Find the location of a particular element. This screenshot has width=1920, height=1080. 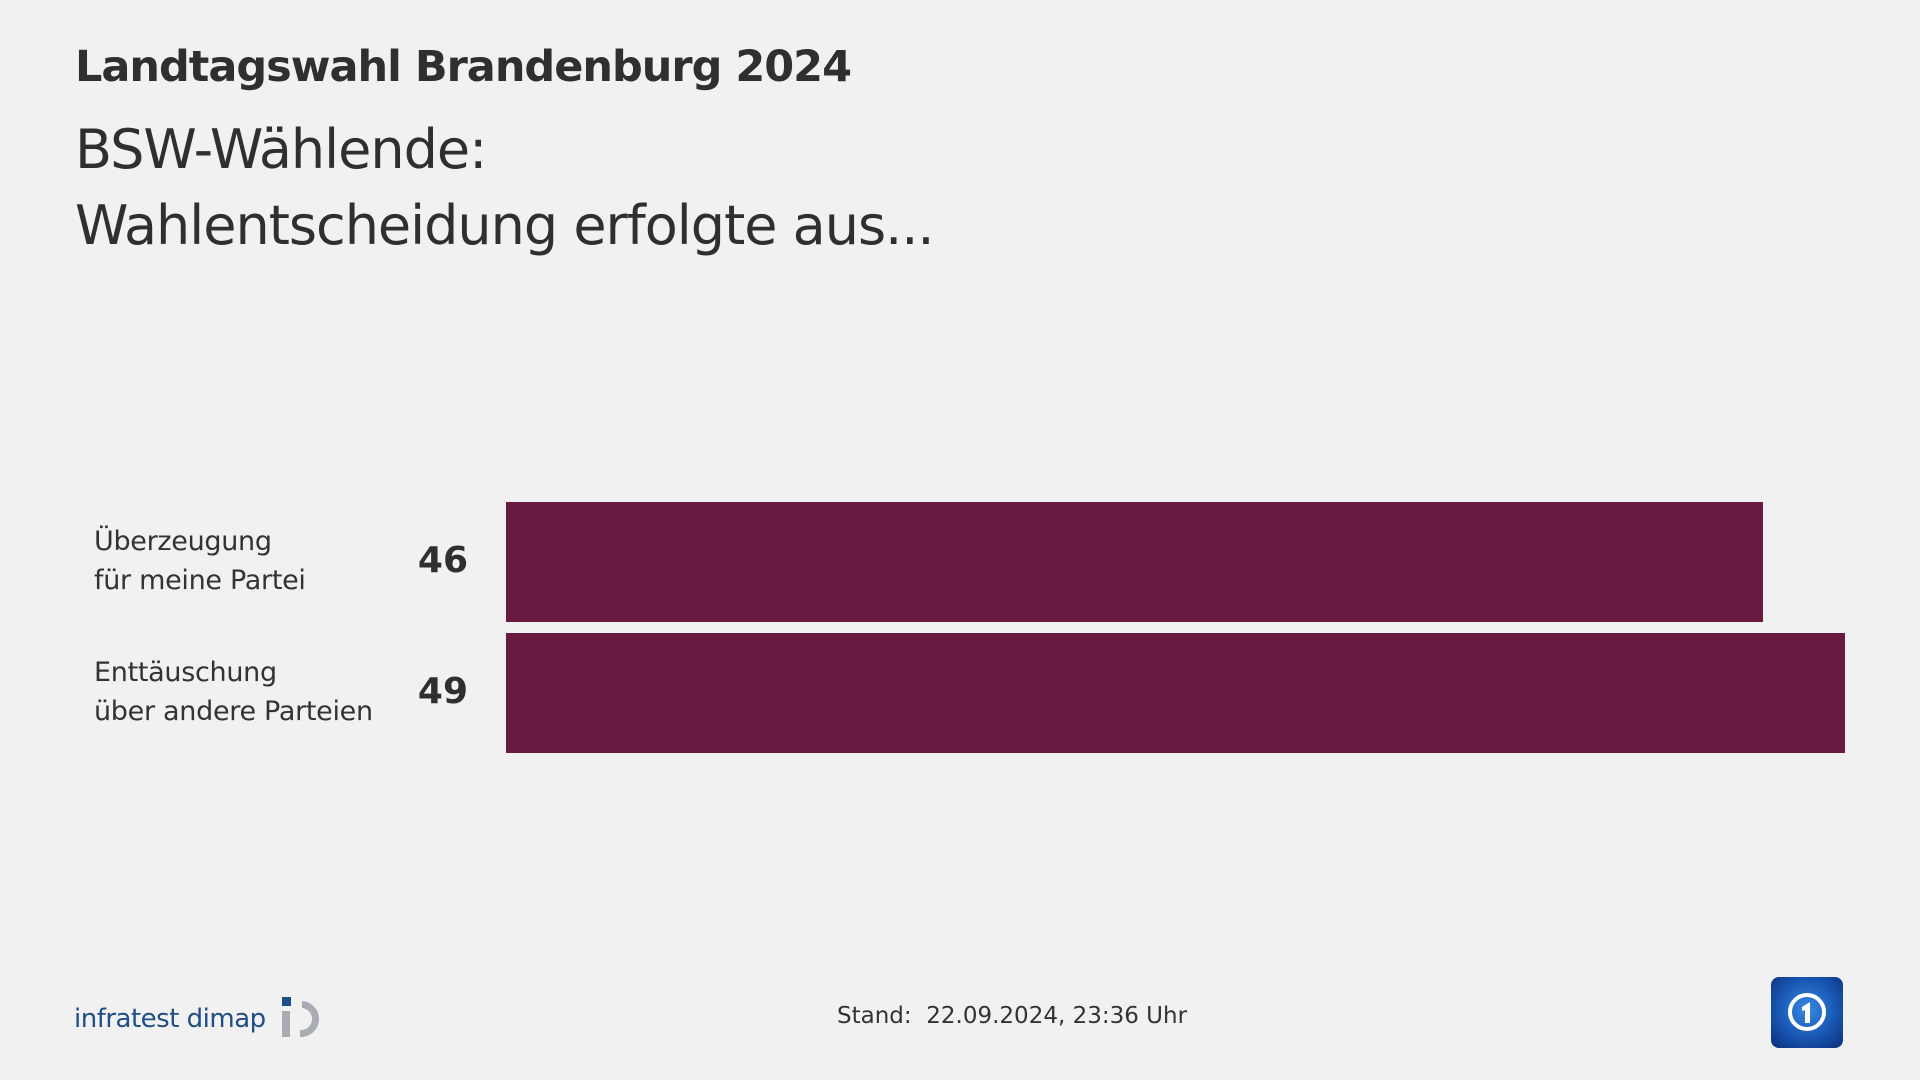

bar-value: 46 is located at coordinates (442, 560).